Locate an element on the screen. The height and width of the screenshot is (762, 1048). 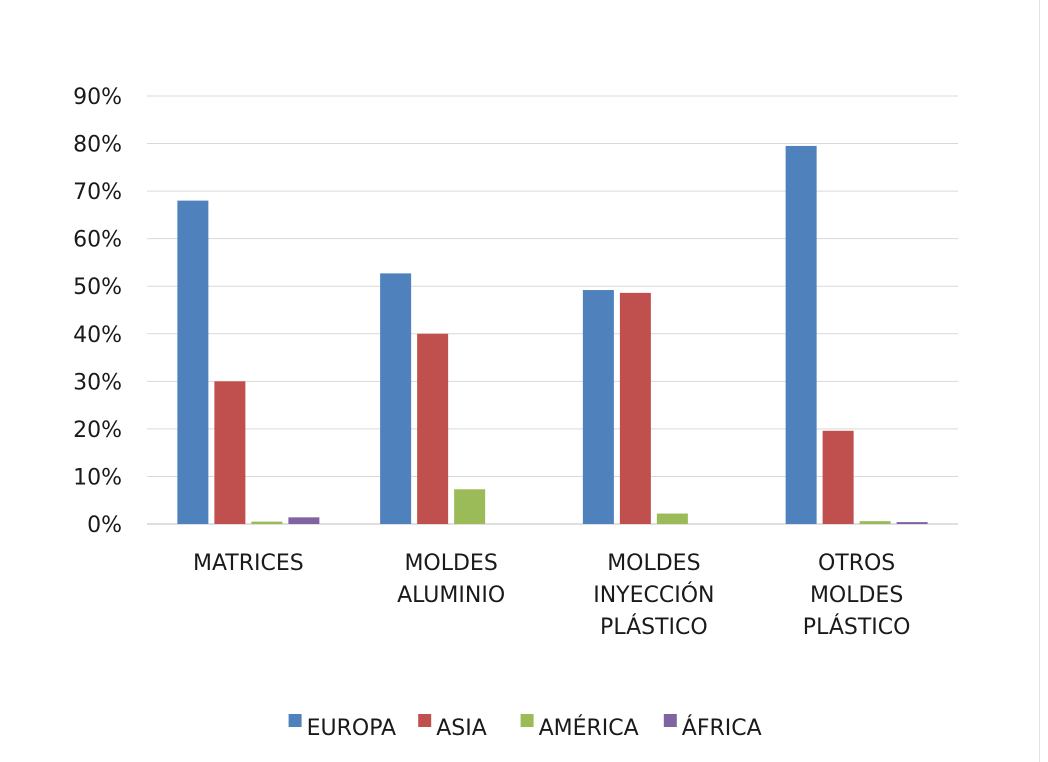
y-tick-label: 0% is located at coordinates (104, 525).